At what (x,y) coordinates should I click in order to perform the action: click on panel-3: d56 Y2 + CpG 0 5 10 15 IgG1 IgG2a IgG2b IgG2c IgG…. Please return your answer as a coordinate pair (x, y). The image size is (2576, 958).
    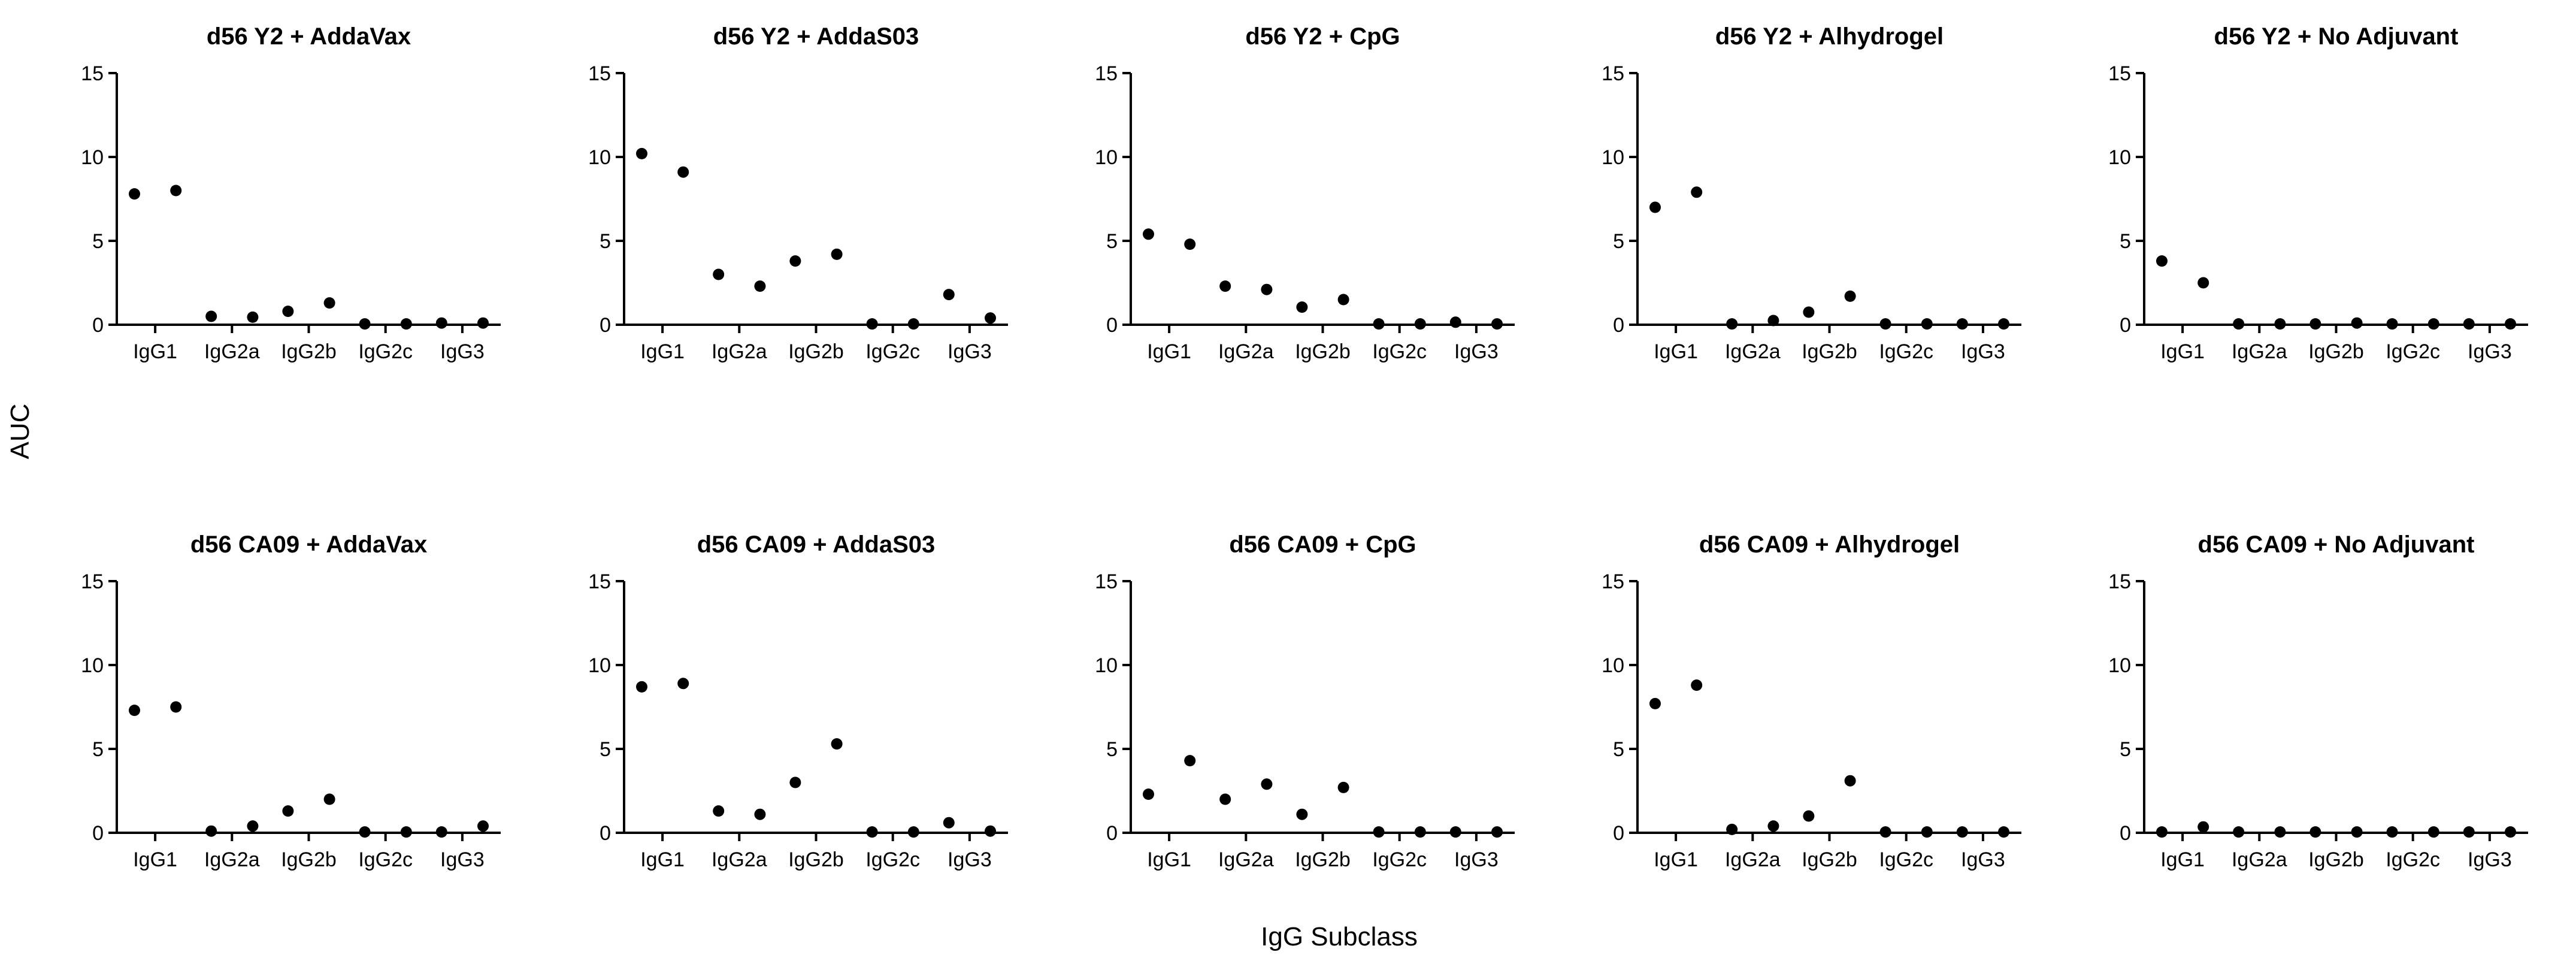
    Looking at the image, I should click on (1305, 193).